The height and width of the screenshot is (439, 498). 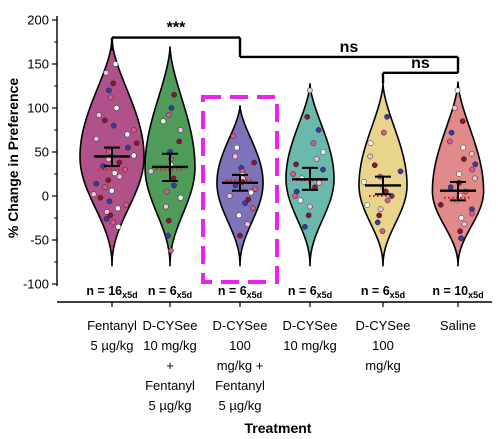 I want to click on bracket-2: ns, so click(x=349, y=55).